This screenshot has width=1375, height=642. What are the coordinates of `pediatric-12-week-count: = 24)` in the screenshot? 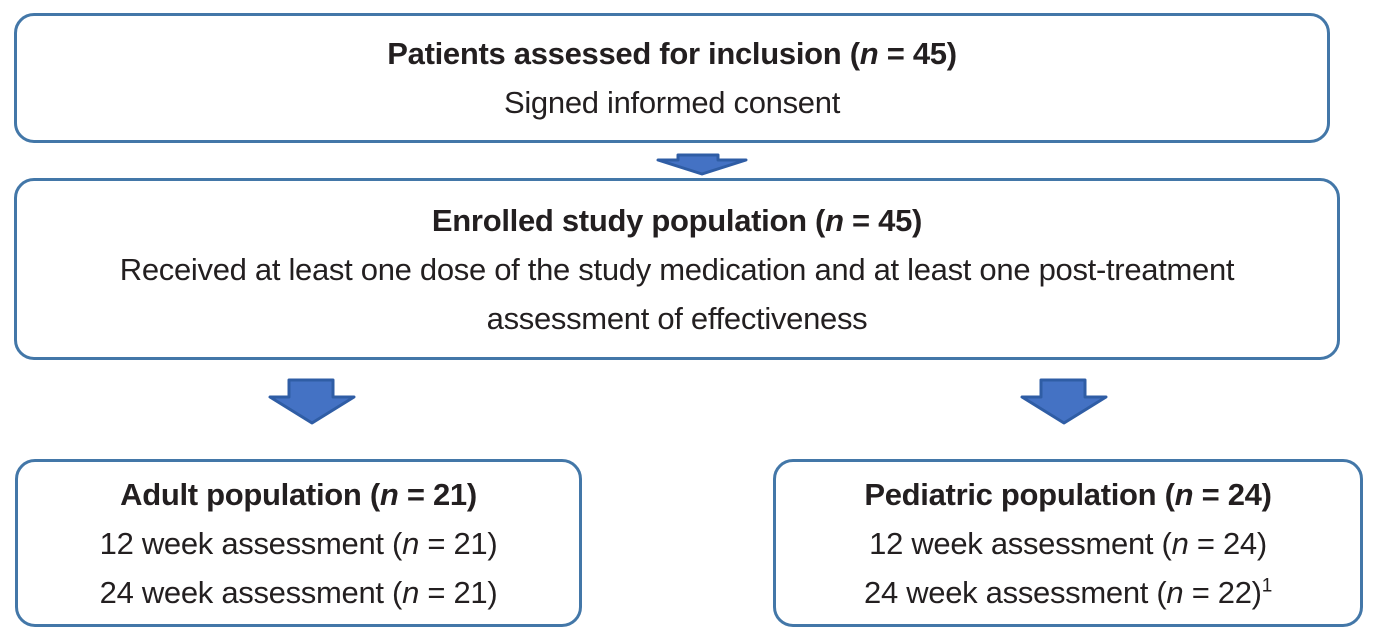 It's located at (1227, 543).